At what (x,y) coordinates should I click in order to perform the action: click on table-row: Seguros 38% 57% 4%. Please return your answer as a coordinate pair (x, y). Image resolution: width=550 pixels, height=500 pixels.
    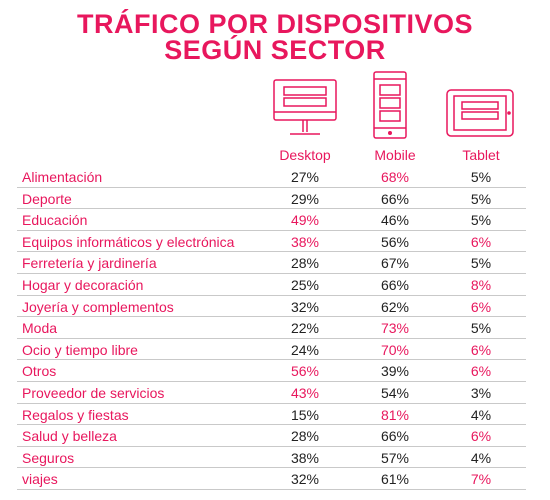
    Looking at the image, I should click on (271, 458).